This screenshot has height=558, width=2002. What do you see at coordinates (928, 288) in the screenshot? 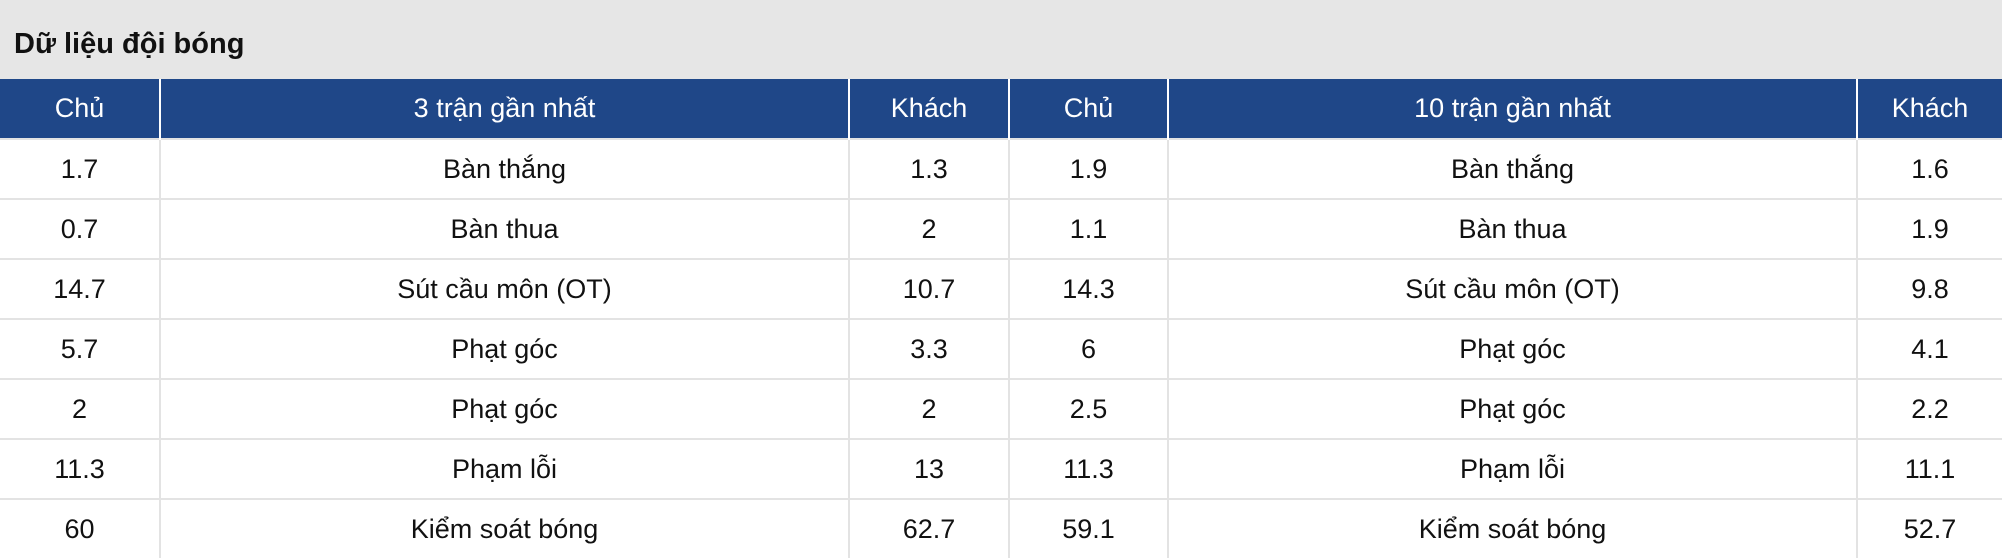
I see `away-value: 10.7` at bounding box center [928, 288].